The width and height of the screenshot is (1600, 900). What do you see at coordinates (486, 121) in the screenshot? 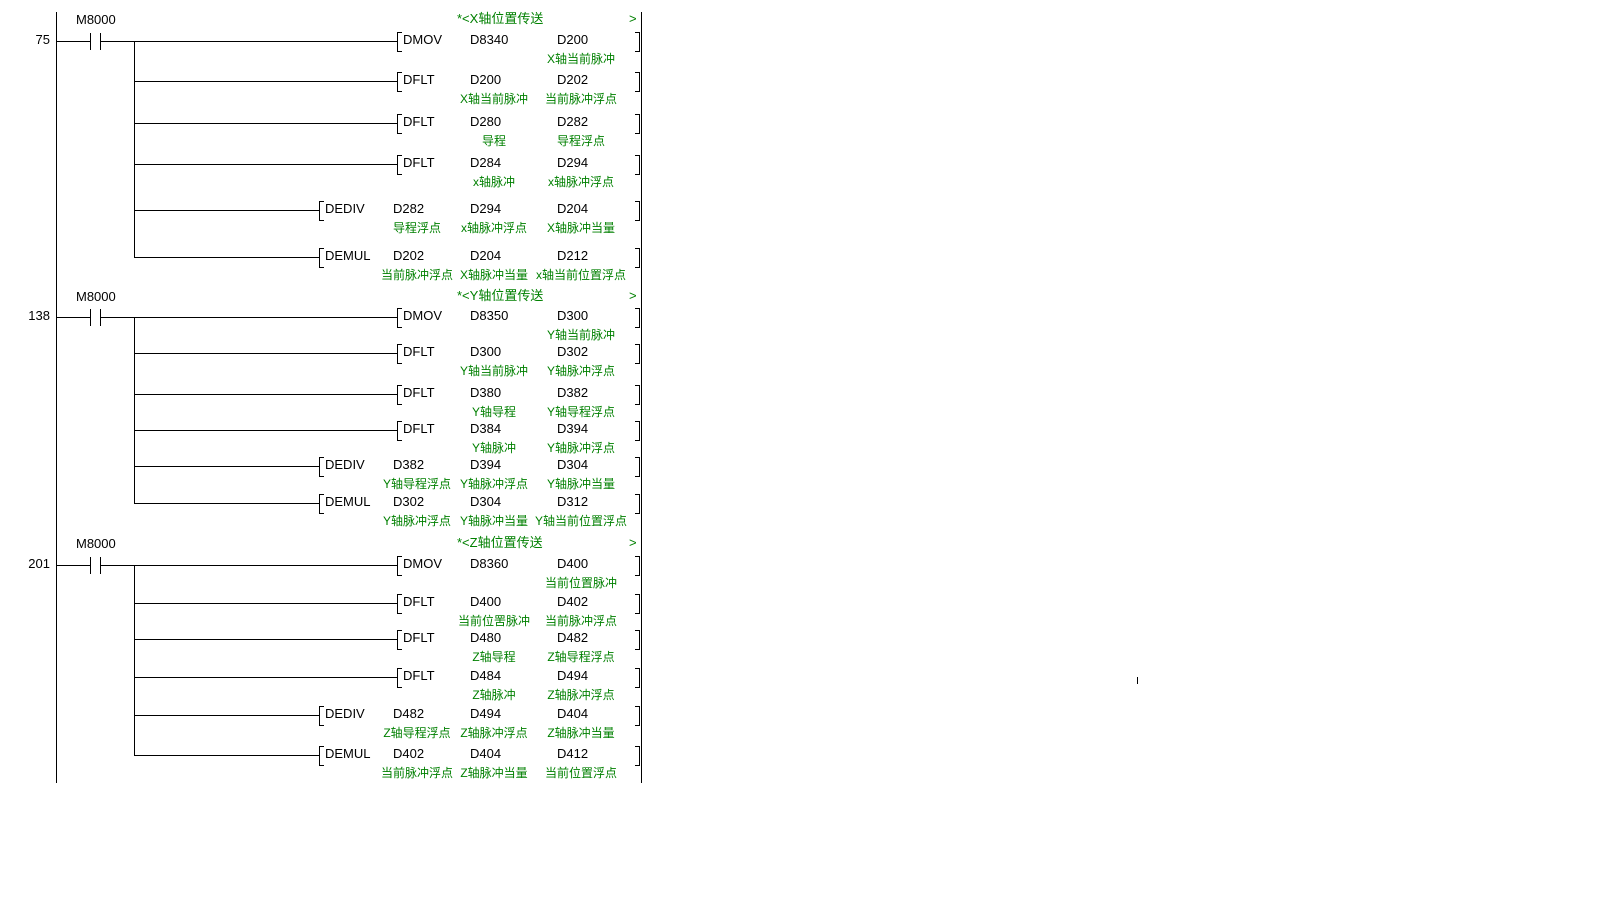
I see `operand: D280` at bounding box center [486, 121].